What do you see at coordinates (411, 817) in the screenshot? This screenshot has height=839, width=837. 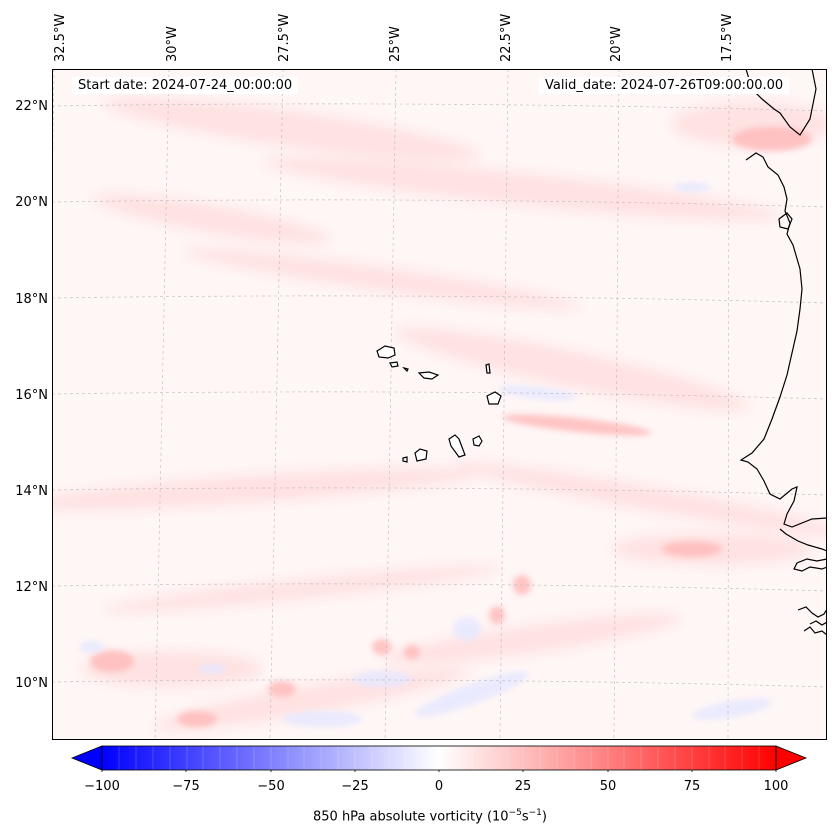 I see `colorbar-label-text: 850 hPa absolute vorticity (10` at bounding box center [411, 817].